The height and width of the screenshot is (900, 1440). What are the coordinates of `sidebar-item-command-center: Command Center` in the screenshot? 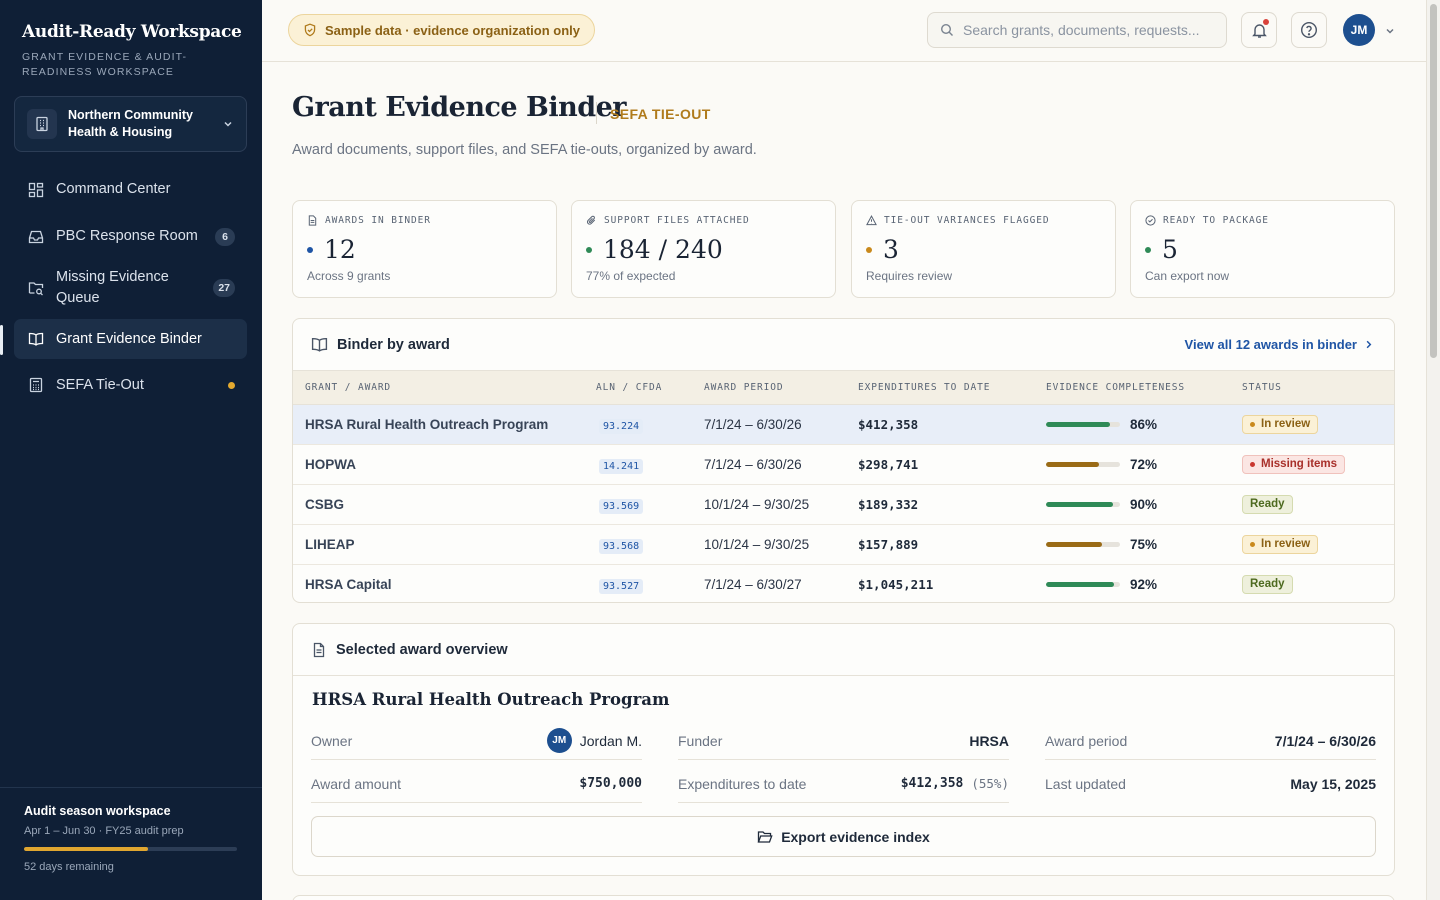 It's located at (130, 189).